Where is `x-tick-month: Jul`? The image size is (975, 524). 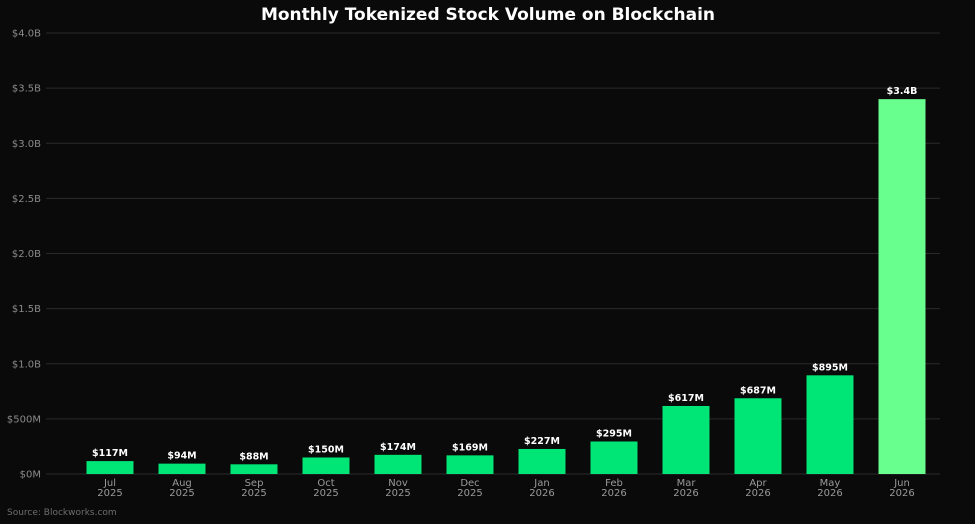 x-tick-month: Jul is located at coordinates (109, 483).